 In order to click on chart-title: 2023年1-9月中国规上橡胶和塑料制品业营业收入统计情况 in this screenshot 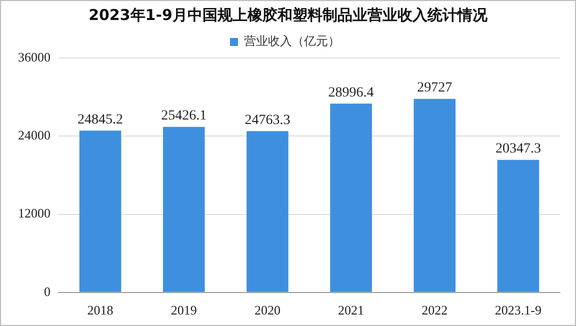, I will do `click(288, 15)`.